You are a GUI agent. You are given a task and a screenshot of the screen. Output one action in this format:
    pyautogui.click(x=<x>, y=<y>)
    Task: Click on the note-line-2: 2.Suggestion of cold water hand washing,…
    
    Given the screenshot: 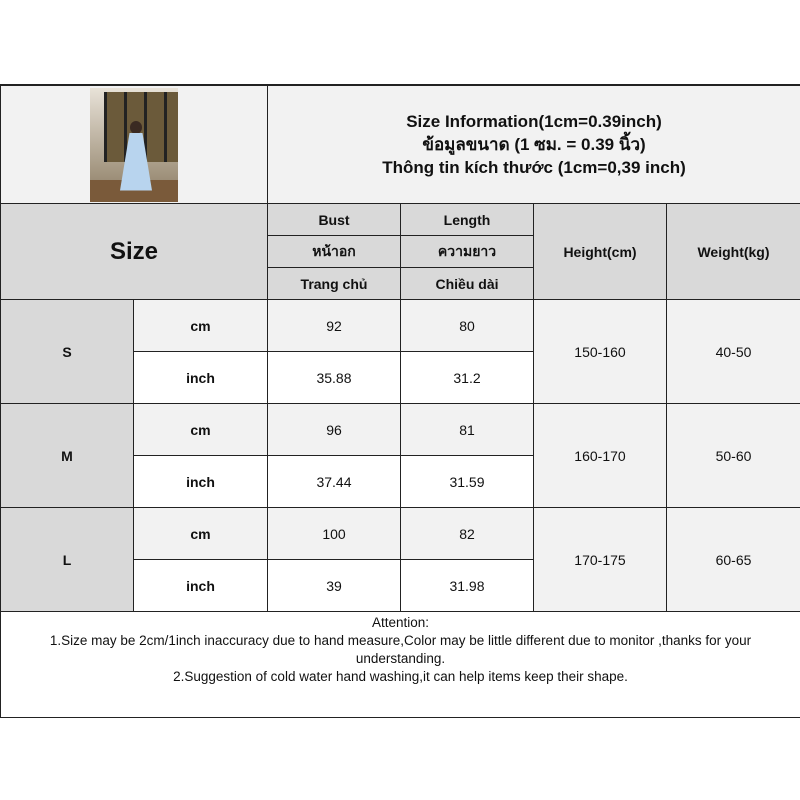 What is the action you would take?
    pyautogui.click(x=400, y=676)
    